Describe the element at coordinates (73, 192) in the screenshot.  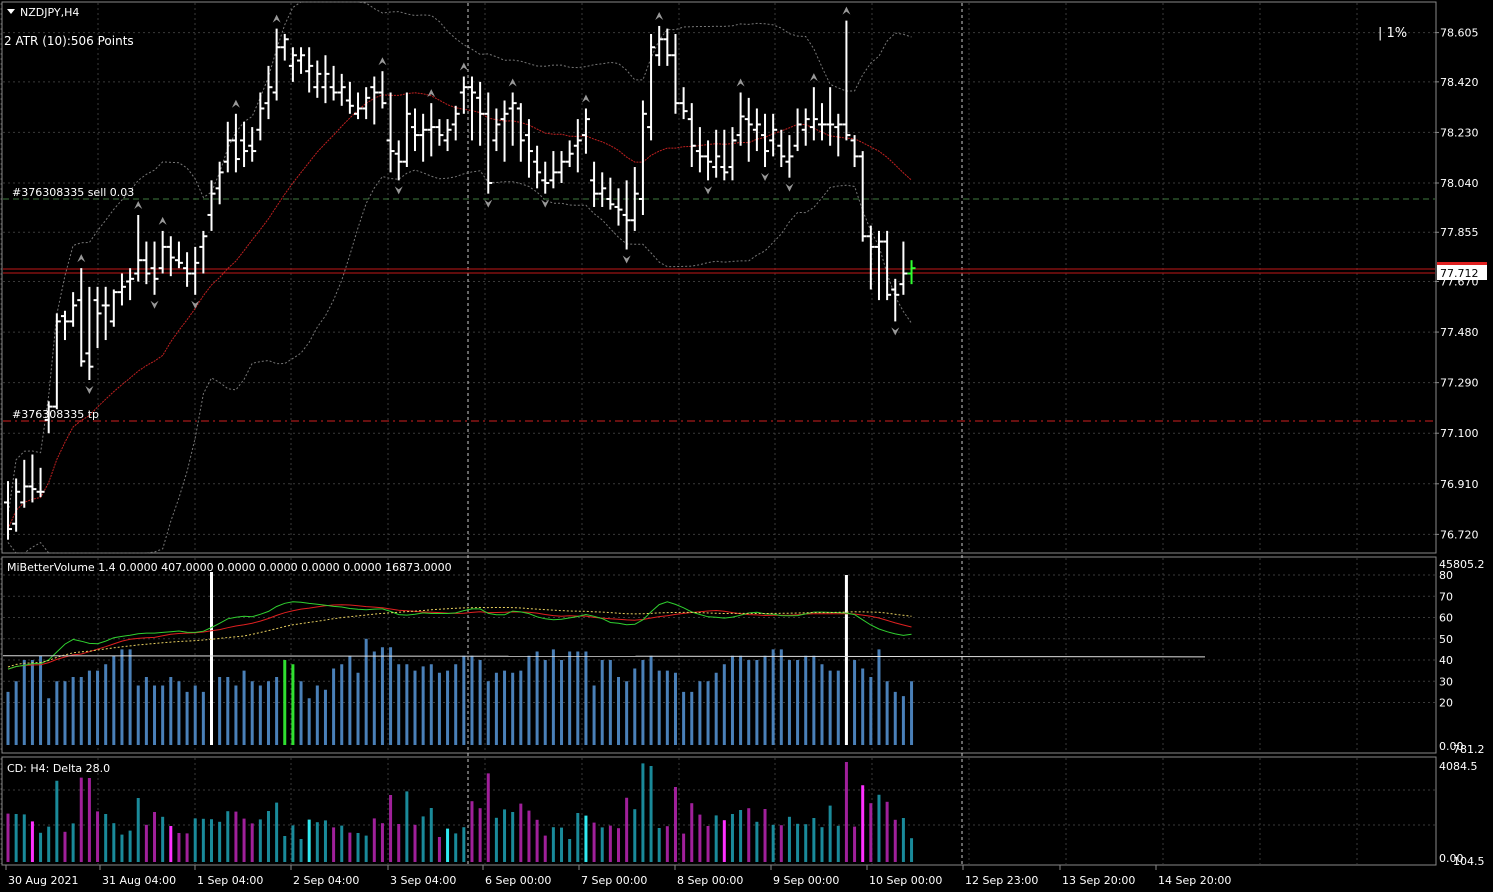
I see `sell-order-label: #376308335 sell 0.03` at that location.